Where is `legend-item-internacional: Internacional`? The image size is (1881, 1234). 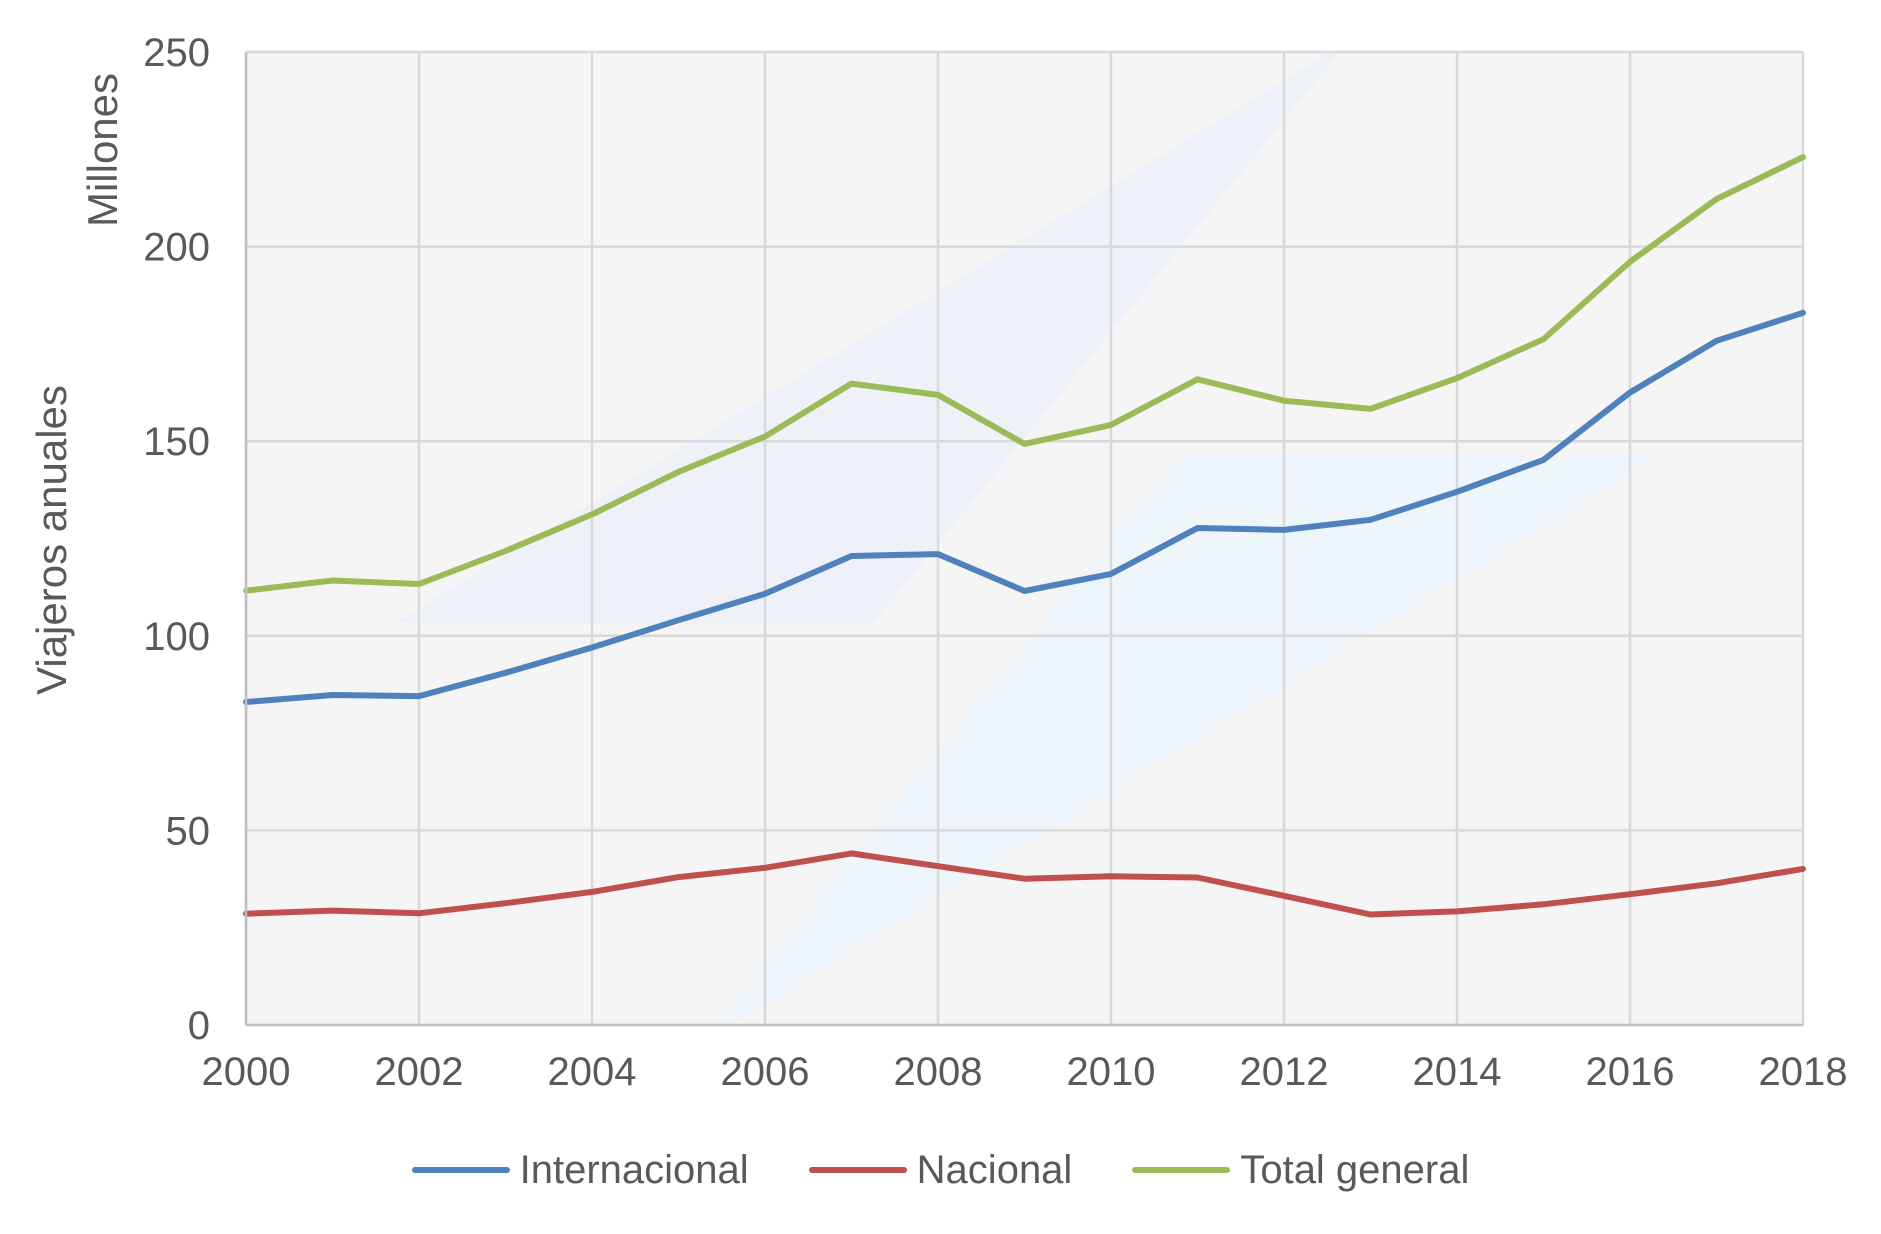
legend-item-internacional: Internacional is located at coordinates (580, 1170).